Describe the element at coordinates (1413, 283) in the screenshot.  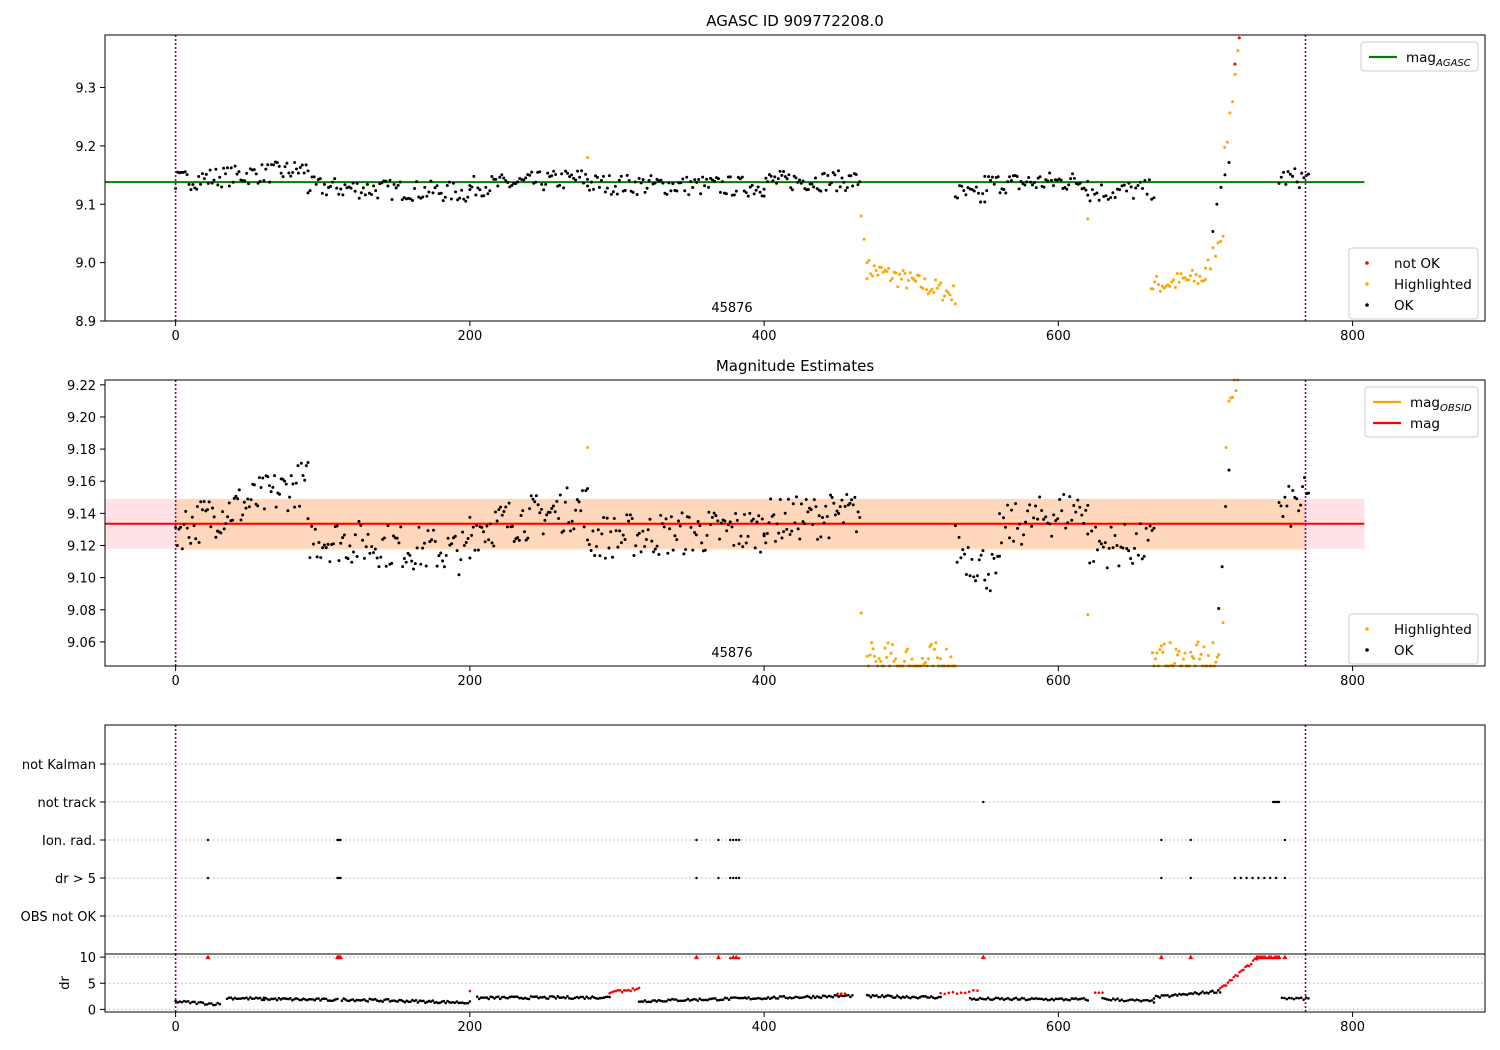
I see `legend-box` at that location.